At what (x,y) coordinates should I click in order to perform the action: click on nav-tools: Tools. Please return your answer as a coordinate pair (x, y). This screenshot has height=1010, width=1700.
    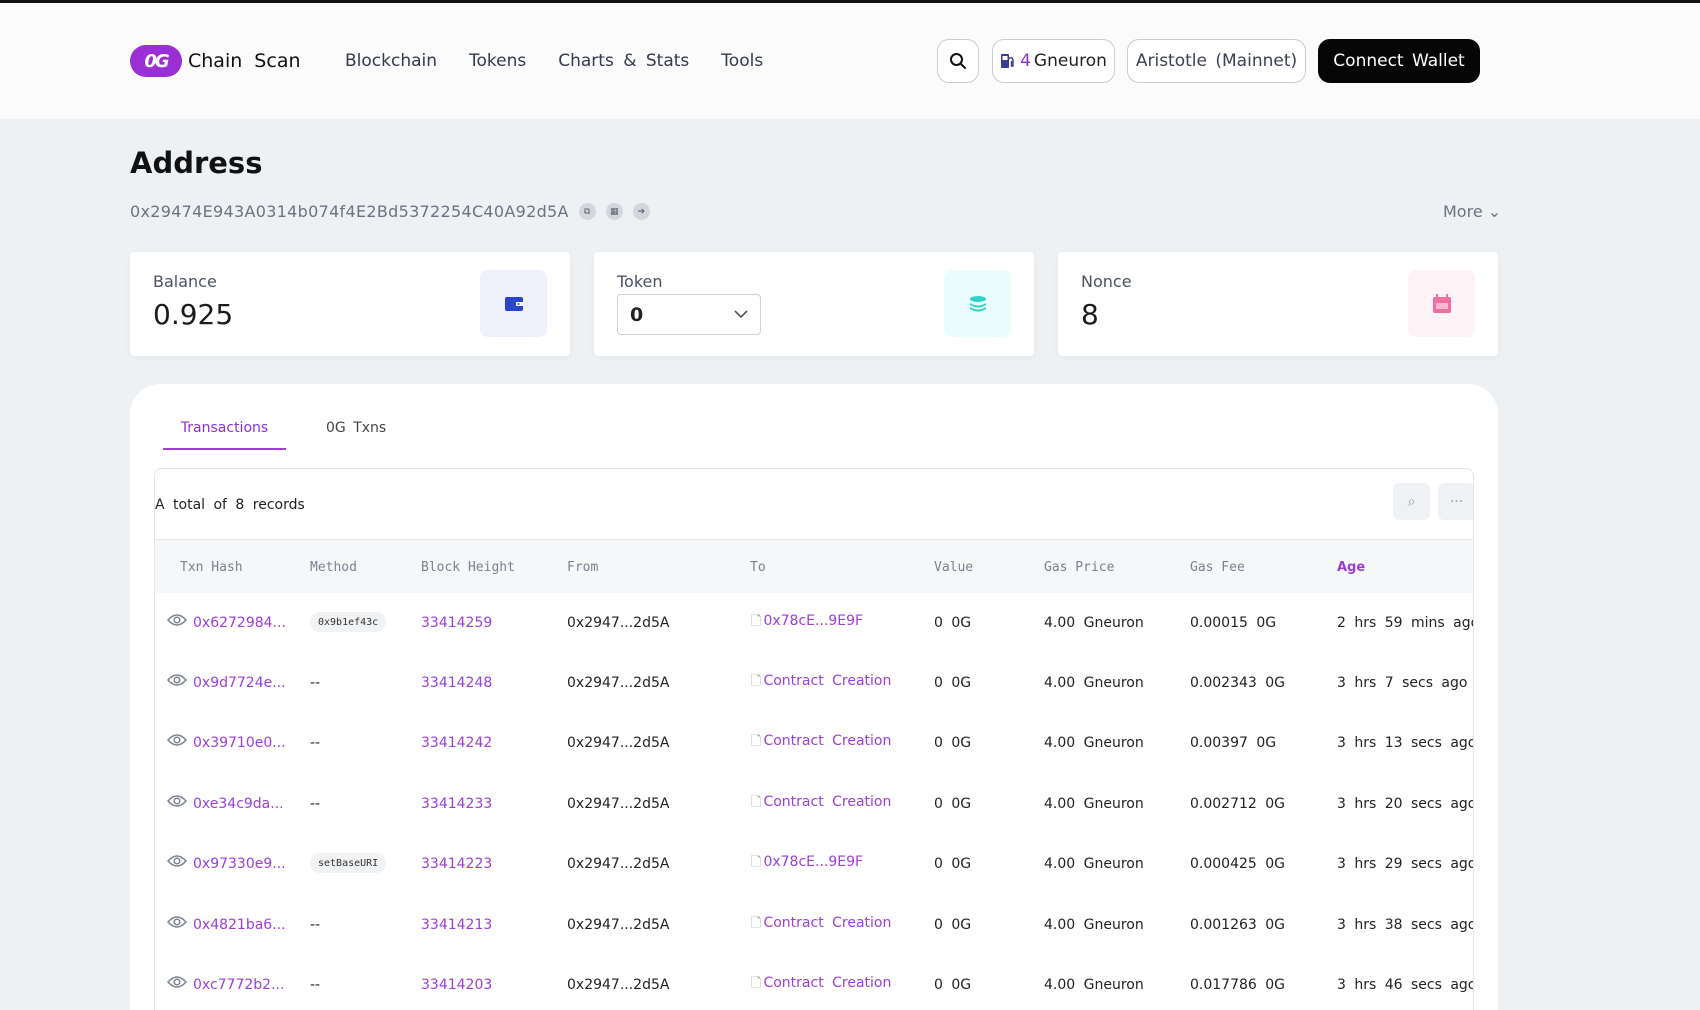
    Looking at the image, I should click on (742, 61).